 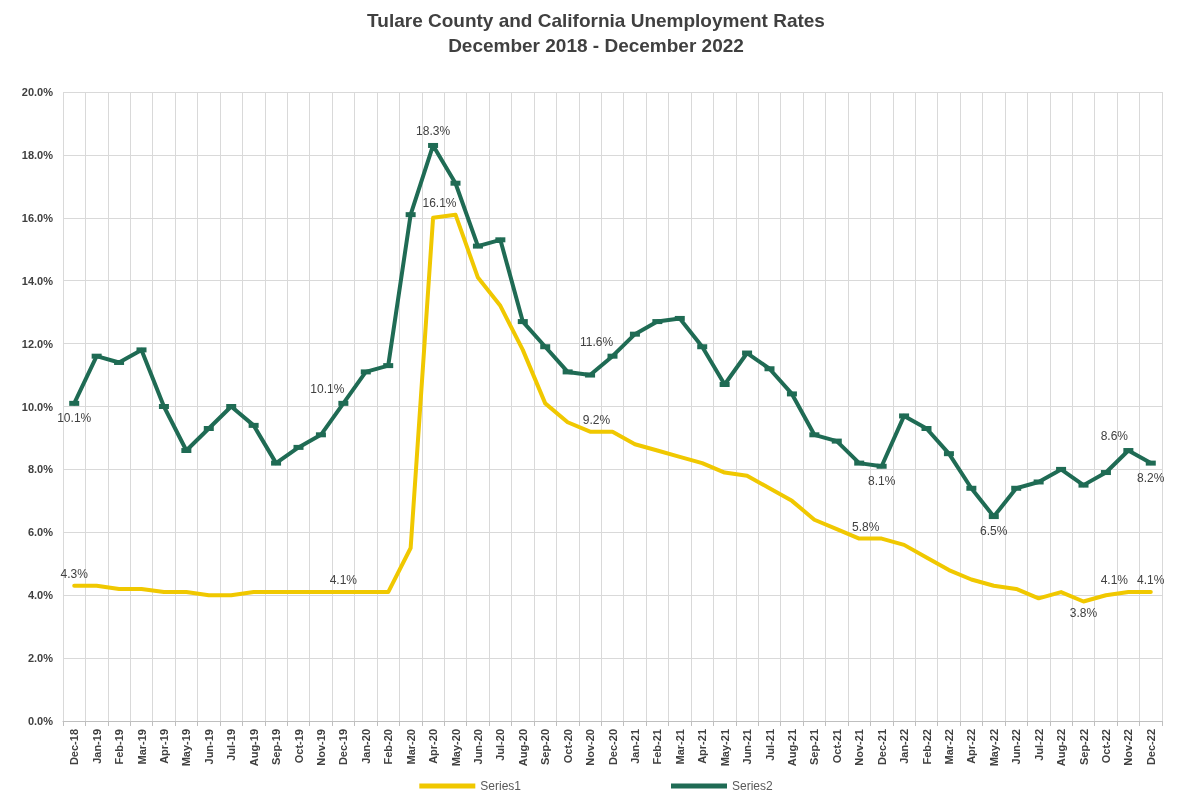 What do you see at coordinates (1105, 746) in the screenshot?
I see `x-tick-label: Oct-22` at bounding box center [1105, 746].